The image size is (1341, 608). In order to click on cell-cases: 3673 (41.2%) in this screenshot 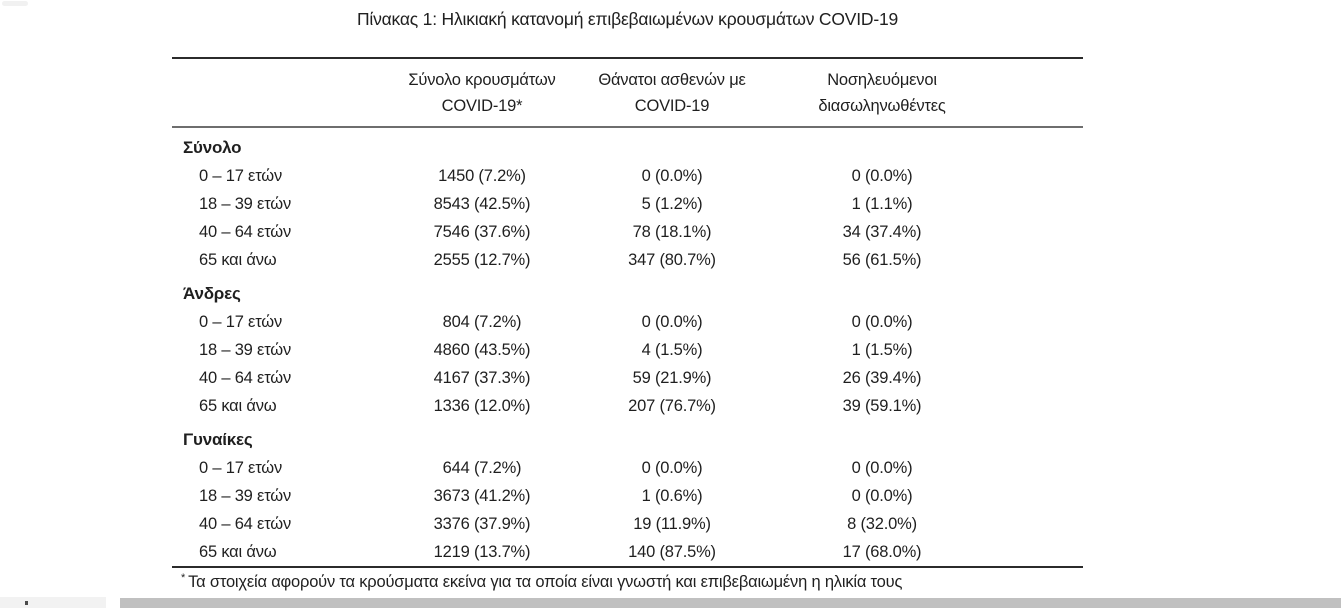, I will do `click(482, 496)`.